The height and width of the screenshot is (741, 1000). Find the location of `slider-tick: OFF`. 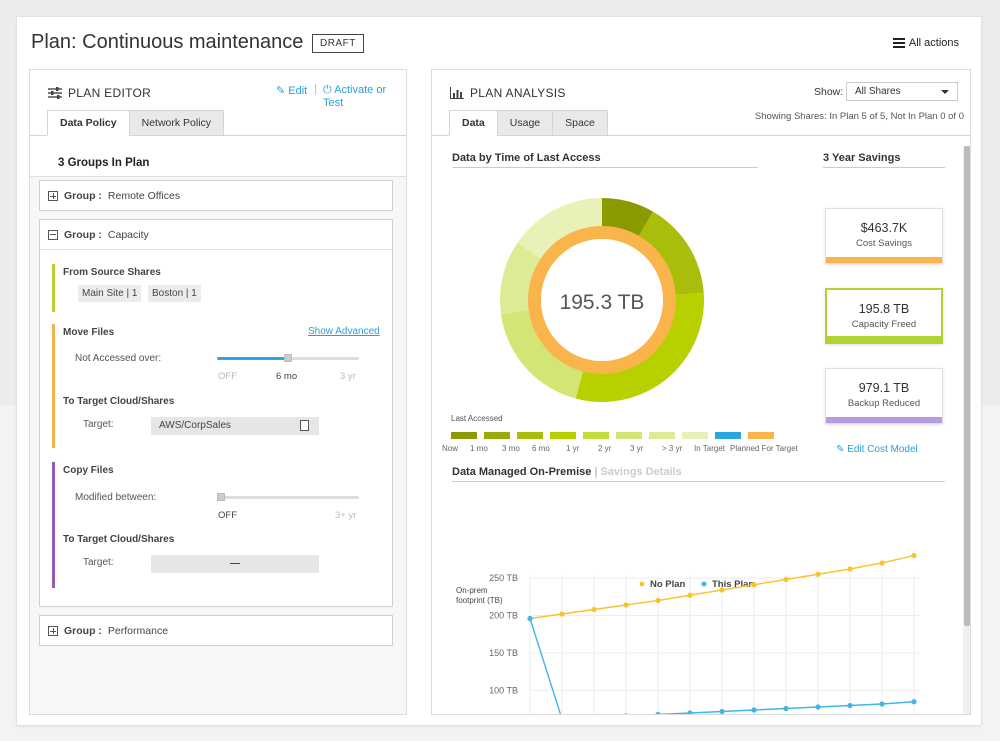

slider-tick: OFF is located at coordinates (227, 376).